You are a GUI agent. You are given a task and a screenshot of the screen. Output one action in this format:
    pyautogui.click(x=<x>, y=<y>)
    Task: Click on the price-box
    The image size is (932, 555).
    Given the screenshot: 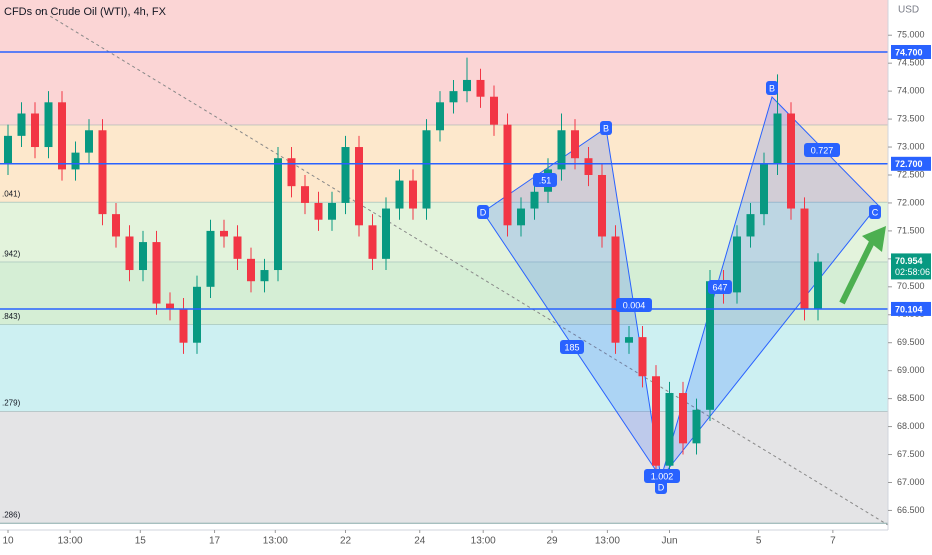 What is the action you would take?
    pyautogui.click(x=911, y=163)
    